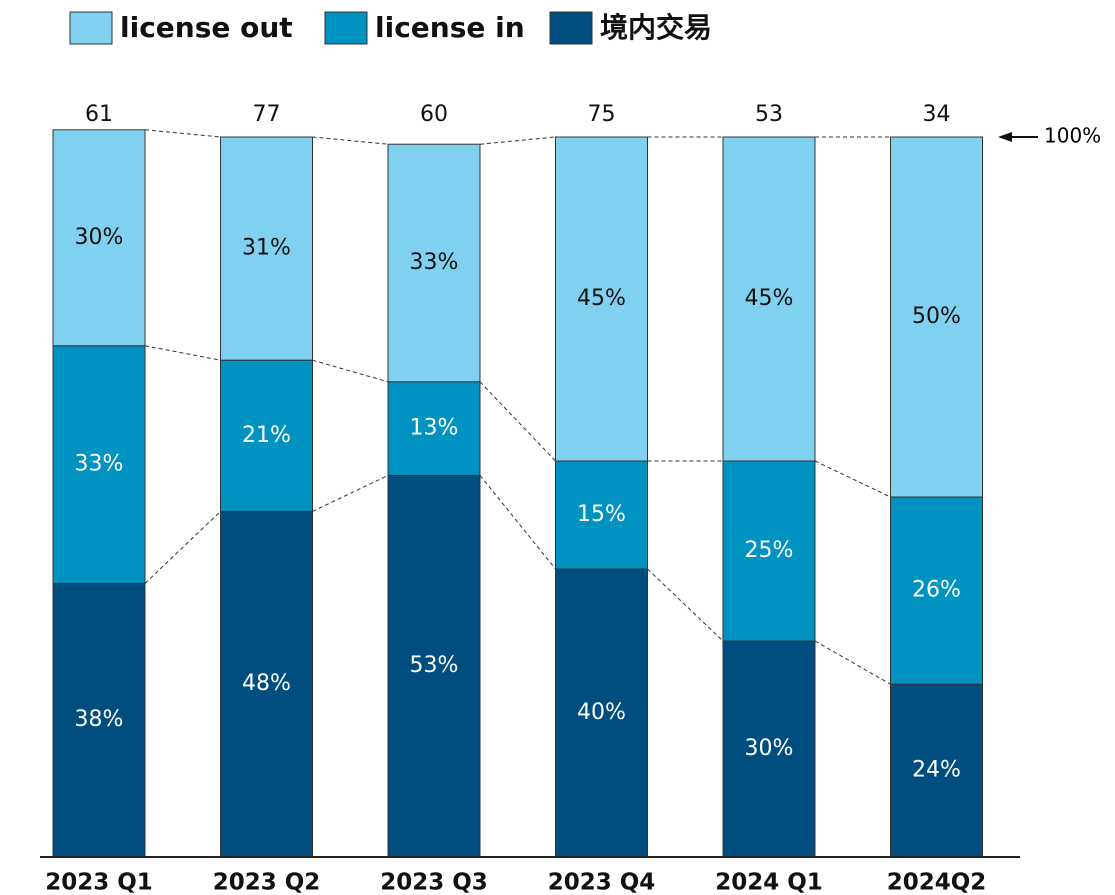 Image resolution: width=1115 pixels, height=895 pixels. What do you see at coordinates (99, 882) in the screenshot?
I see `x-tick-label: 2023 Q1` at bounding box center [99, 882].